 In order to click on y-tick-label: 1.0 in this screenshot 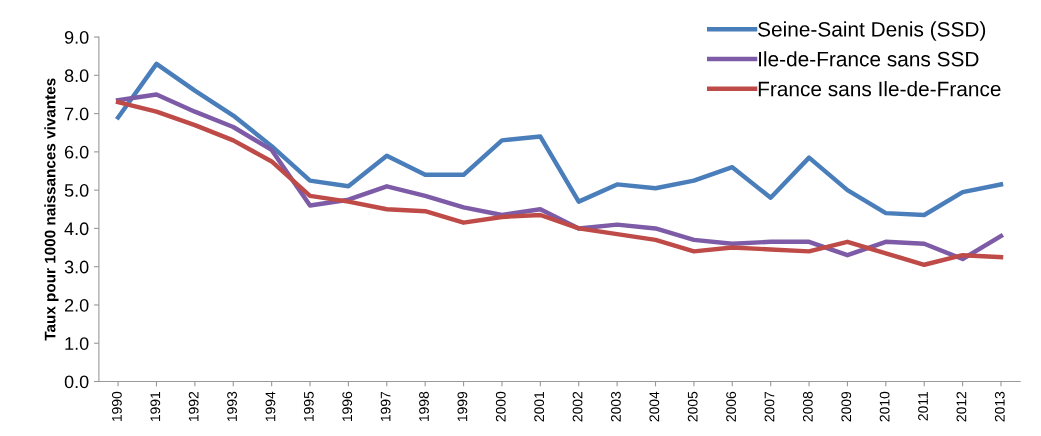, I will do `click(77, 343)`.